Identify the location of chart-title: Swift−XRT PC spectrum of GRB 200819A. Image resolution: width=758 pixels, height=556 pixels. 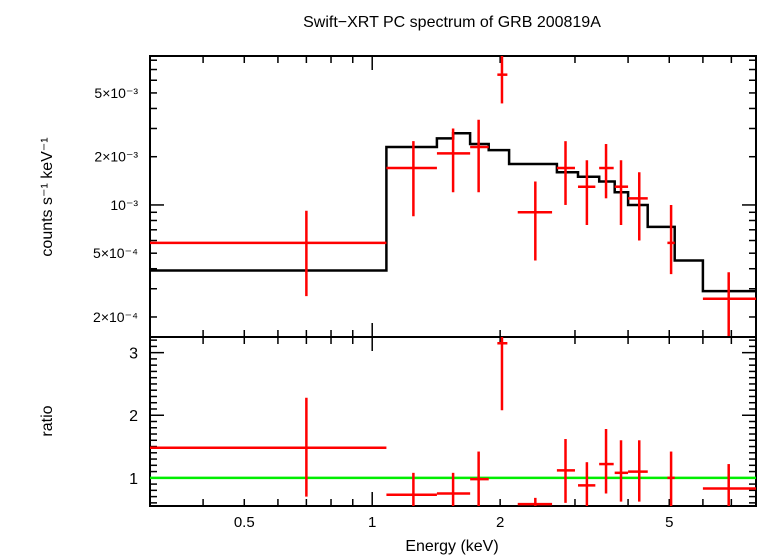
(452, 22).